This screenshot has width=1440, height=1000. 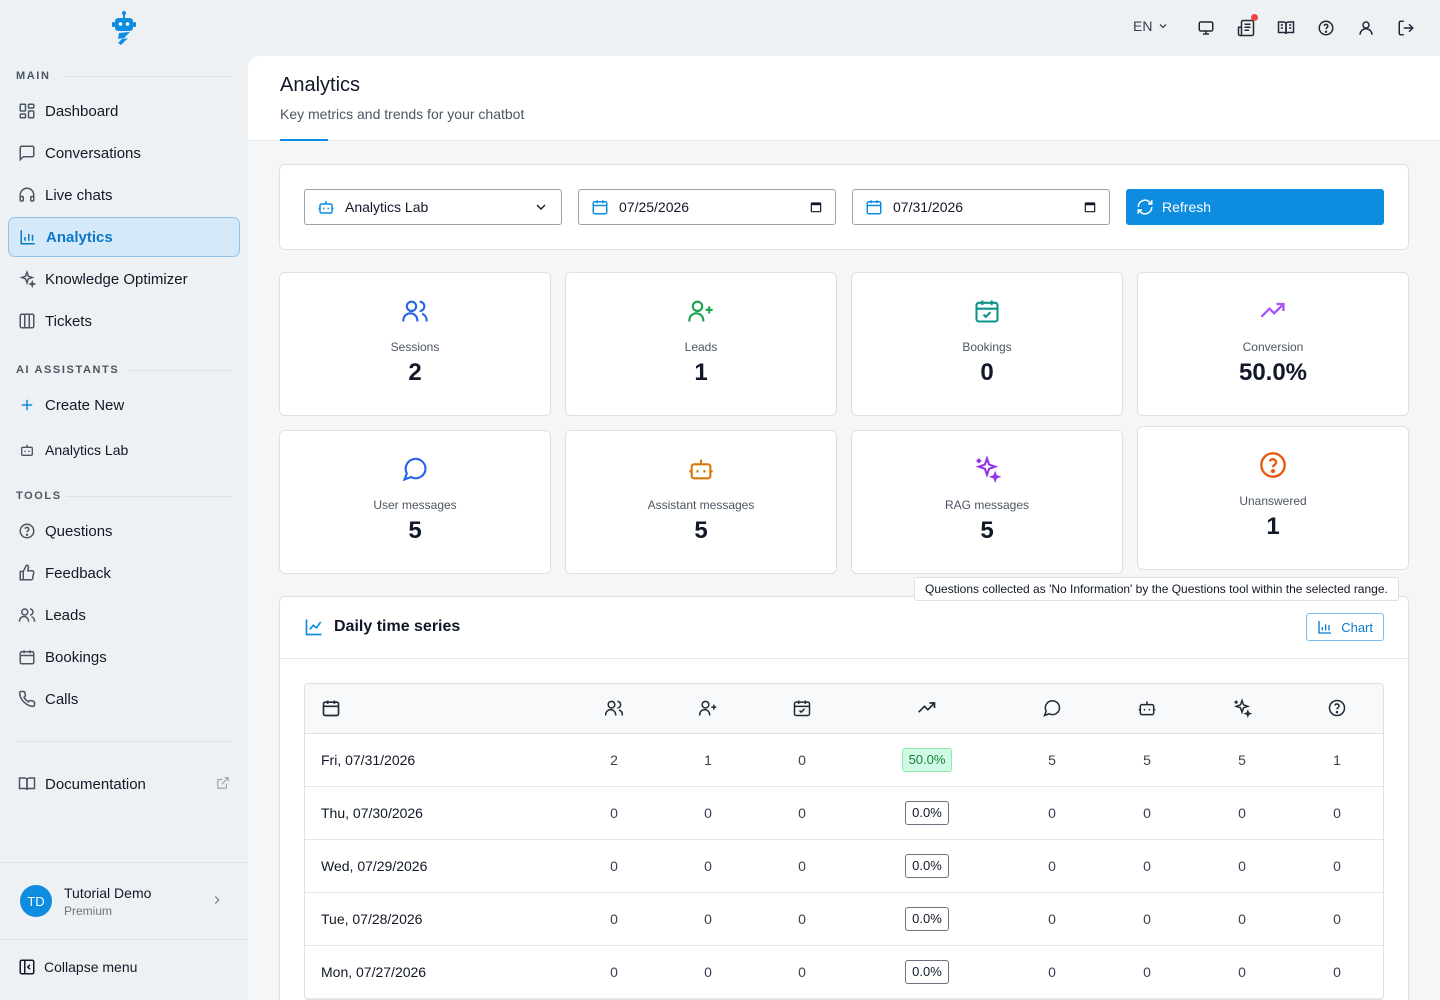 I want to click on user-icon, so click(x=1366, y=28).